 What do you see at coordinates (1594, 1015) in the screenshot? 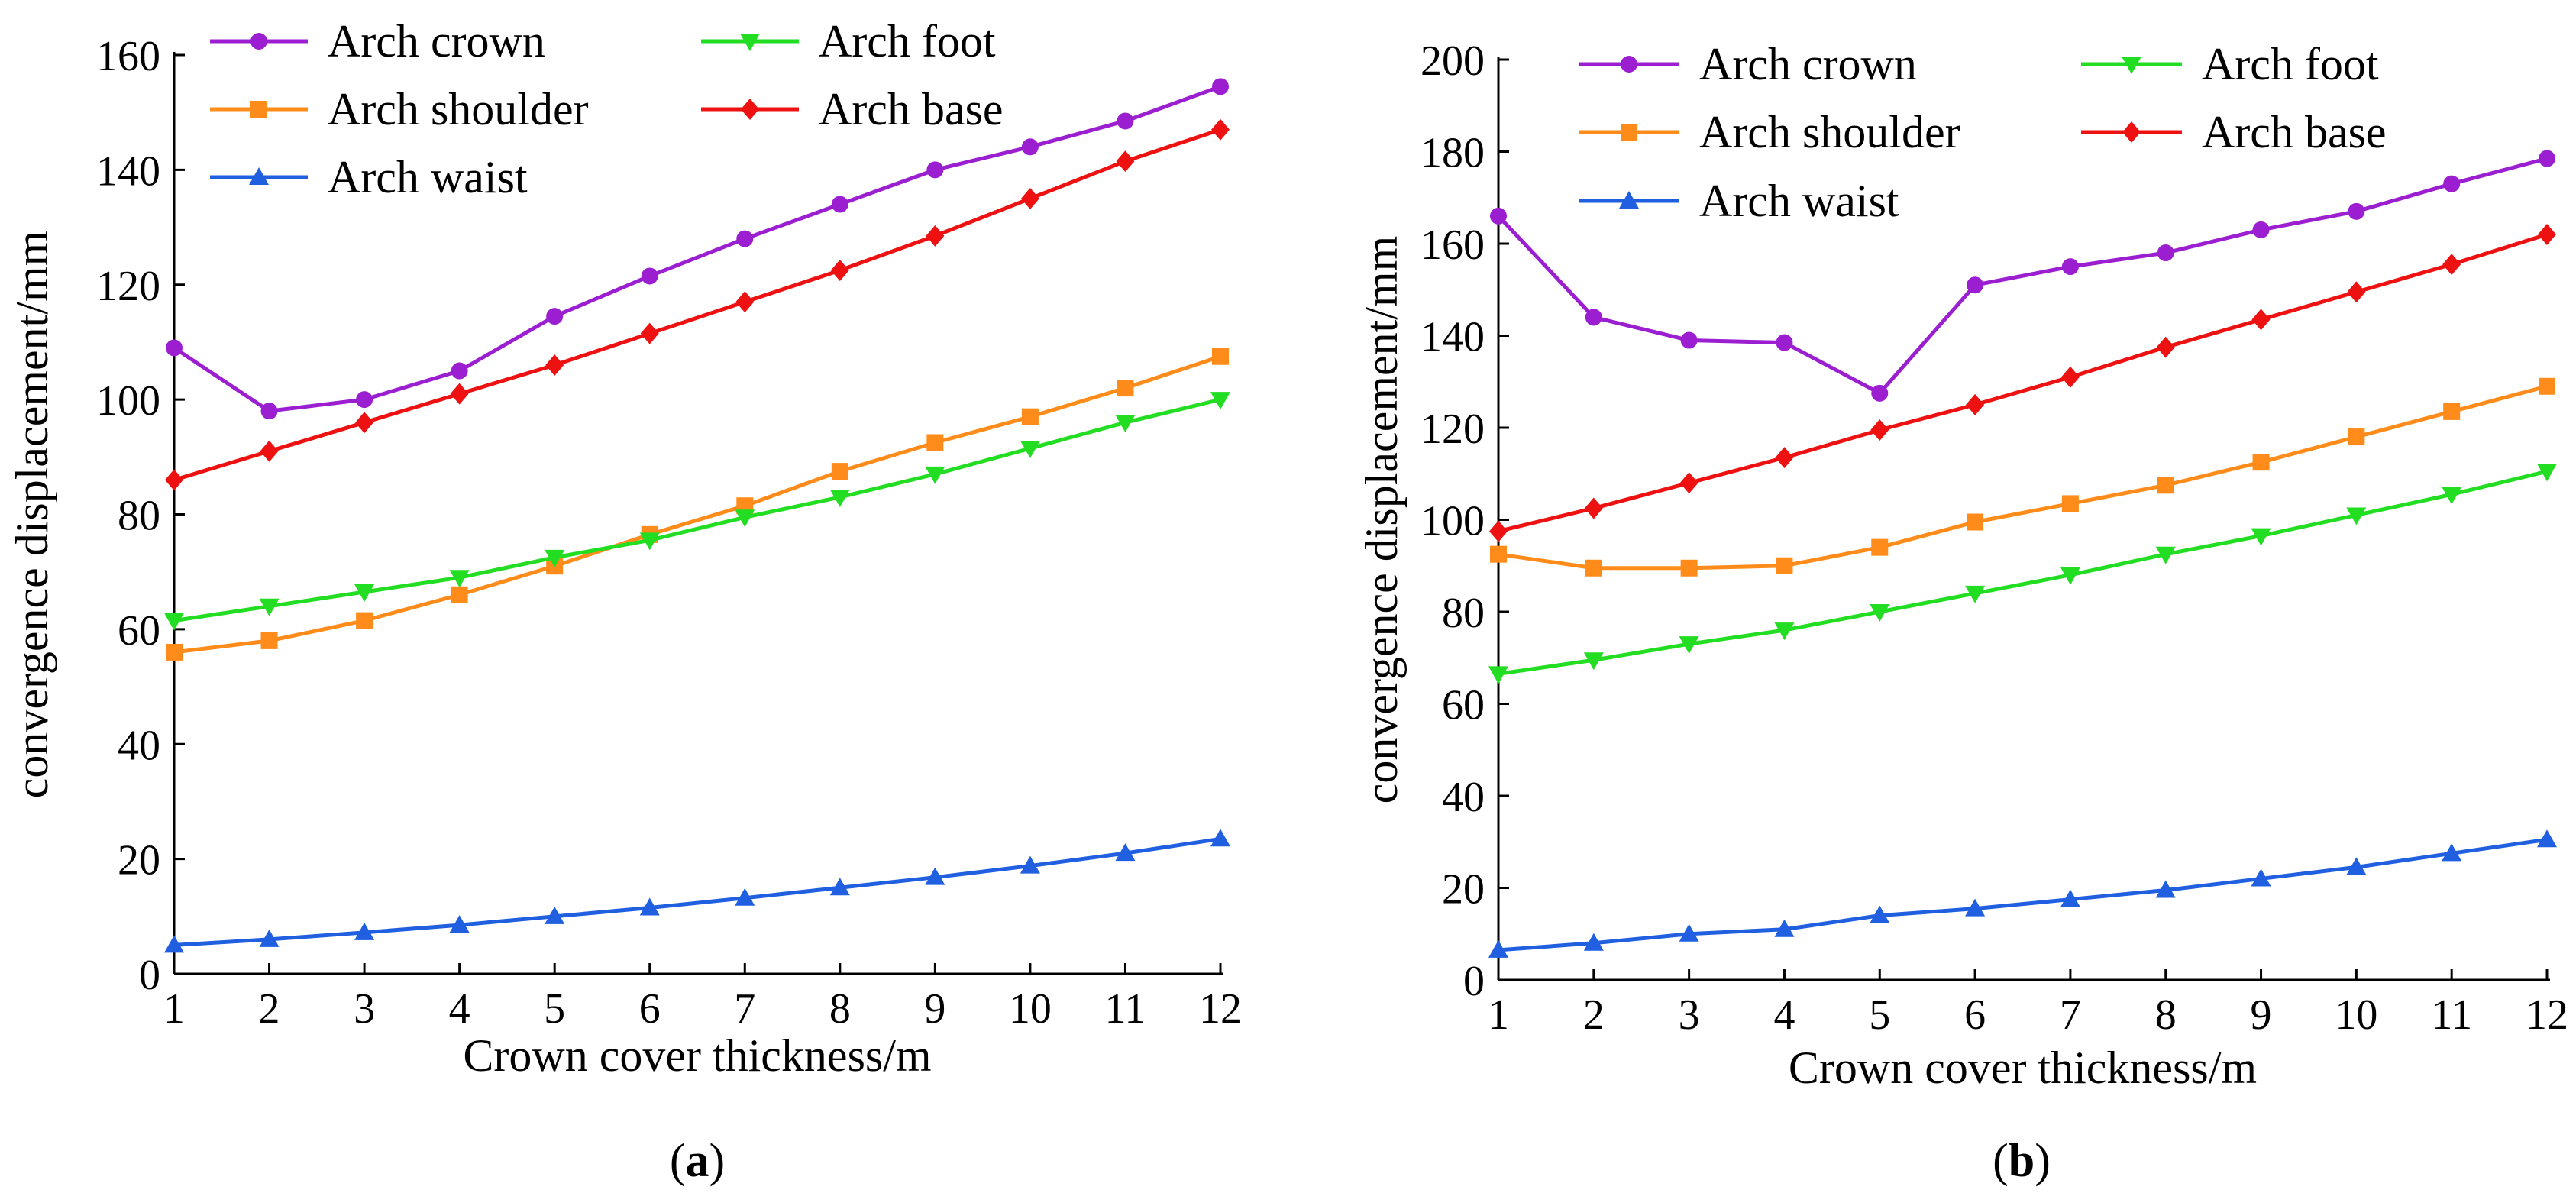
I see `x-tick-label: 2` at bounding box center [1594, 1015].